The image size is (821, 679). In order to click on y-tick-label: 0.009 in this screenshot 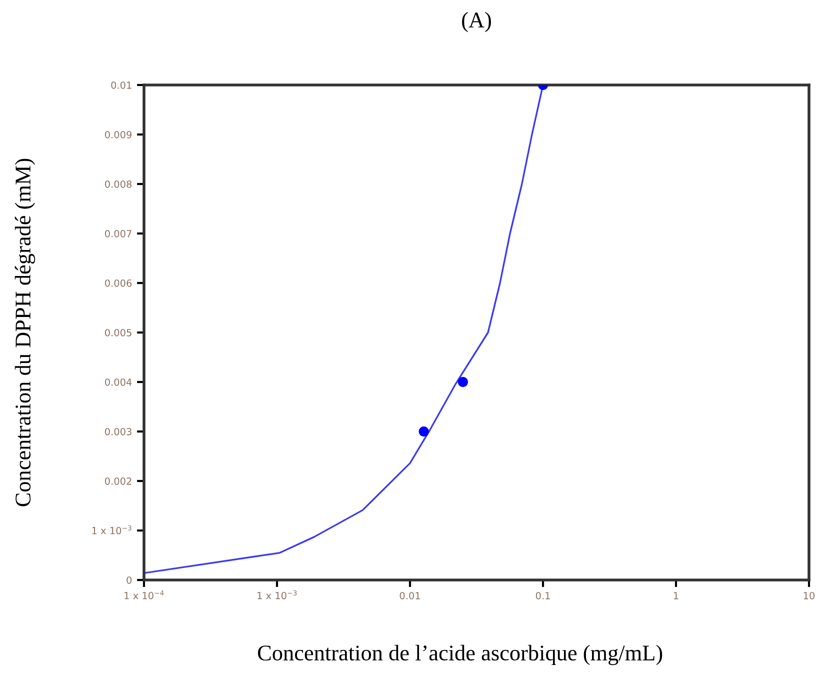, I will do `click(118, 134)`.